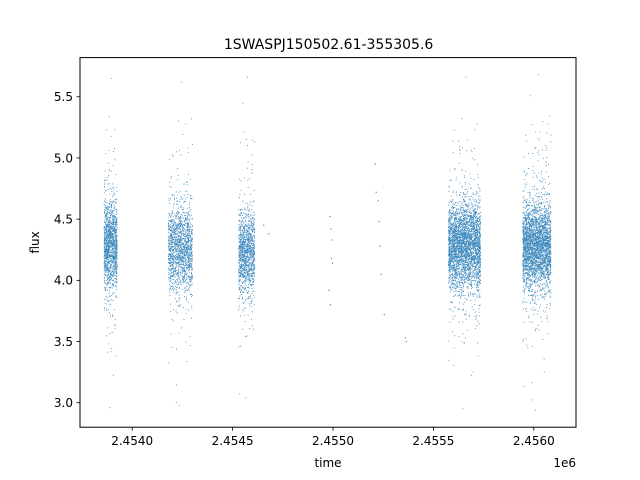  I want to click on x-tick-label: 2.4560, so click(534, 441).